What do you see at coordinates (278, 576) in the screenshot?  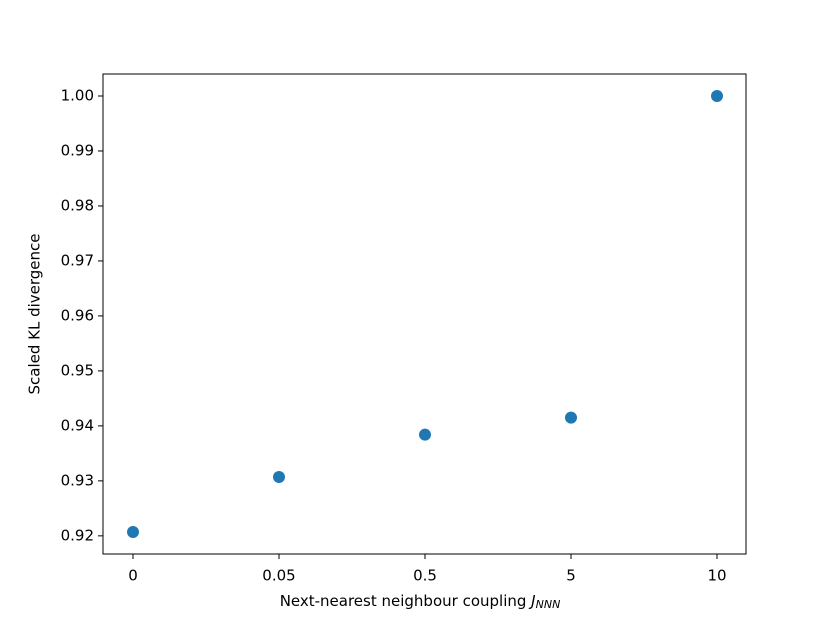 I see `x-tick-label: 0.05` at bounding box center [278, 576].